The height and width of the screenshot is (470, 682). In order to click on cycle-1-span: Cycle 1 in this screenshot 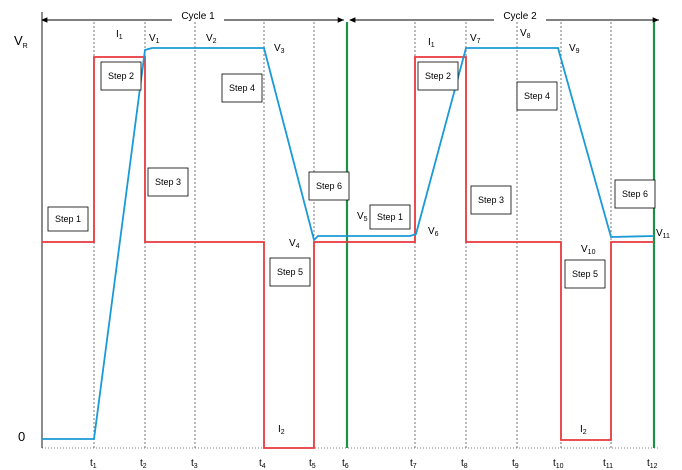, I will do `click(192, 15)`.